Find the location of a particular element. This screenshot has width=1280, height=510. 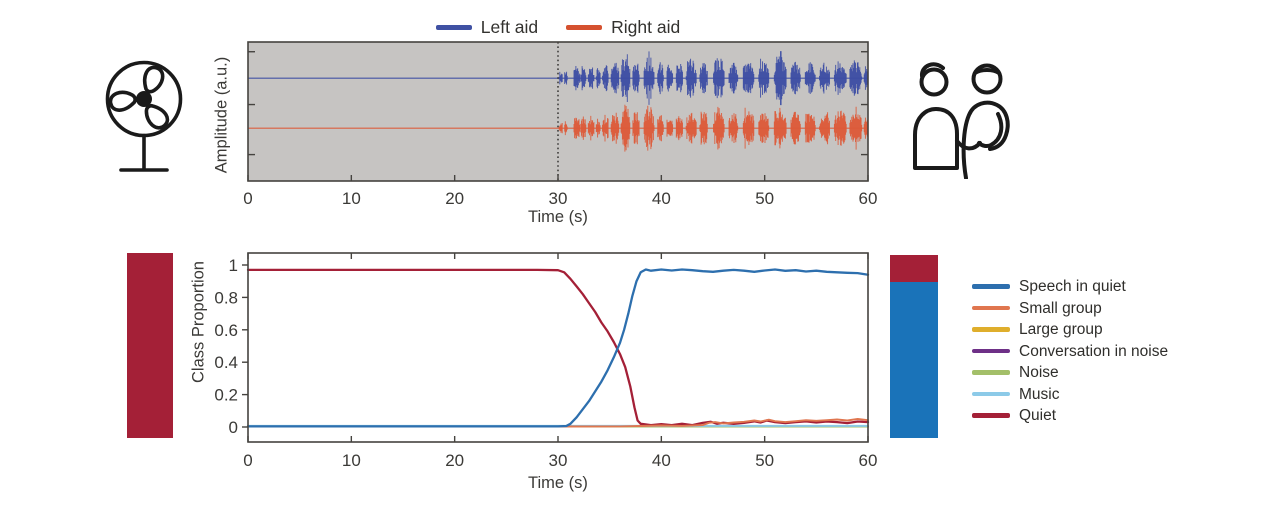

legend-item-small-group: Small group is located at coordinates (1070, 308).